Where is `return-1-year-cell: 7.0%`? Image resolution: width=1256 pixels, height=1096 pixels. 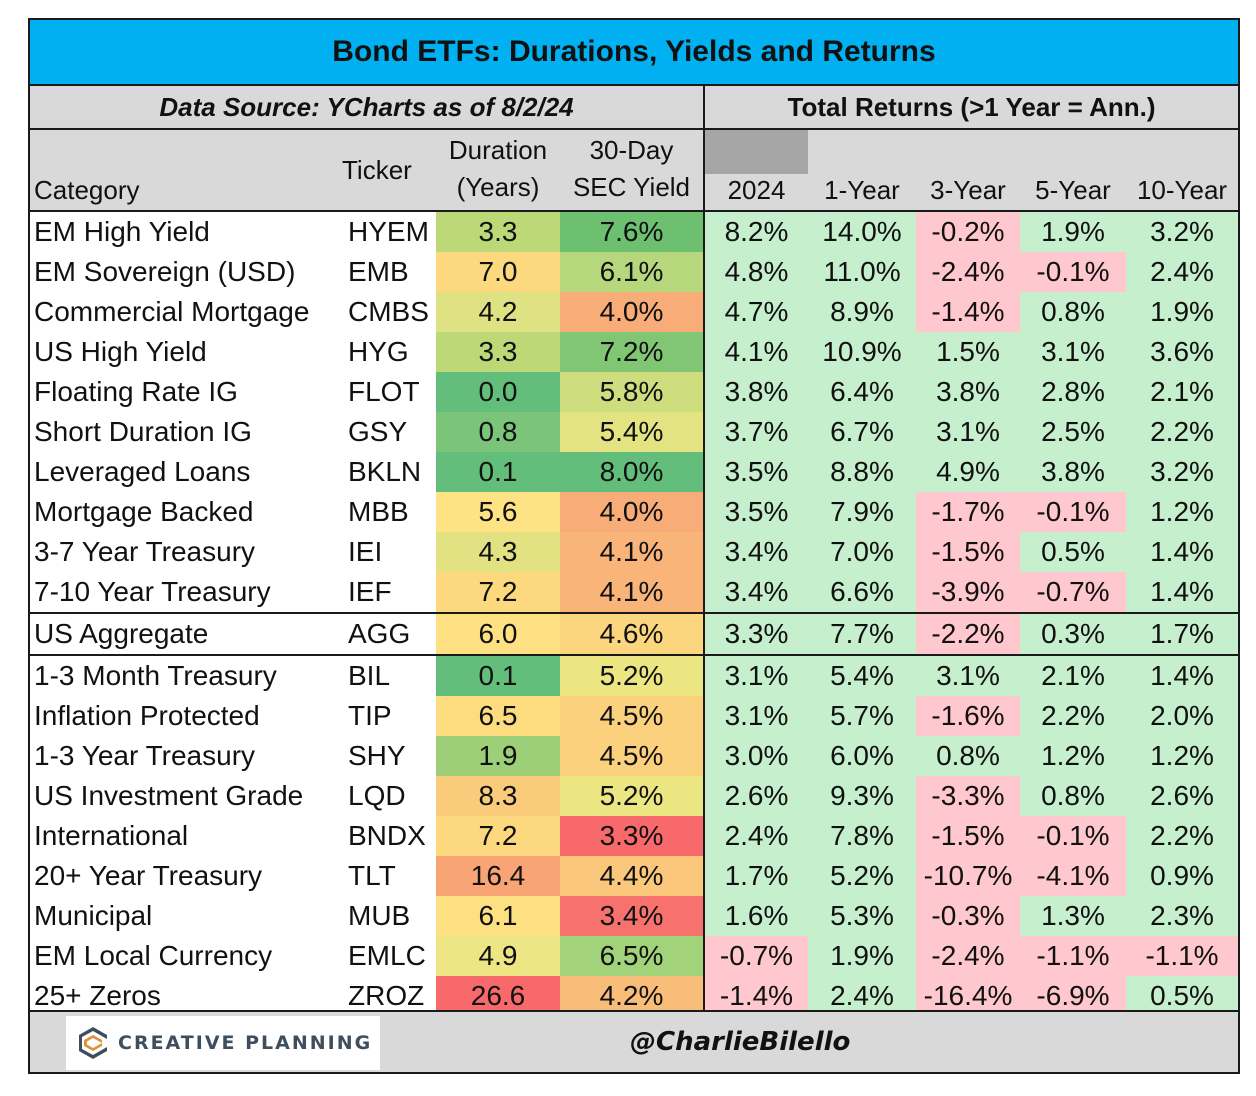
return-1-year-cell: 7.0% is located at coordinates (862, 552).